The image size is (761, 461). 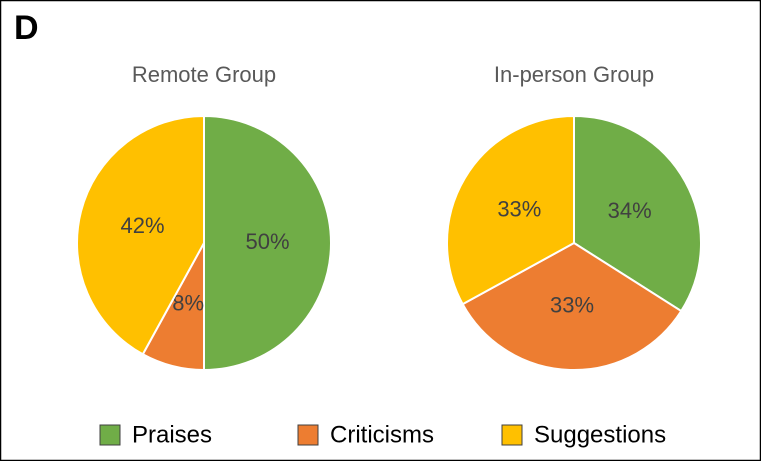 I want to click on slice-label: 8%, so click(x=188, y=302).